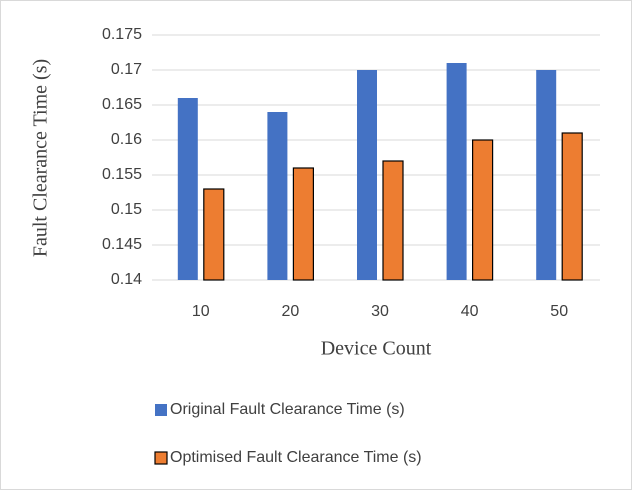  Describe the element at coordinates (122, 34) in the screenshot. I see `y-tick-label: 0.175` at that location.